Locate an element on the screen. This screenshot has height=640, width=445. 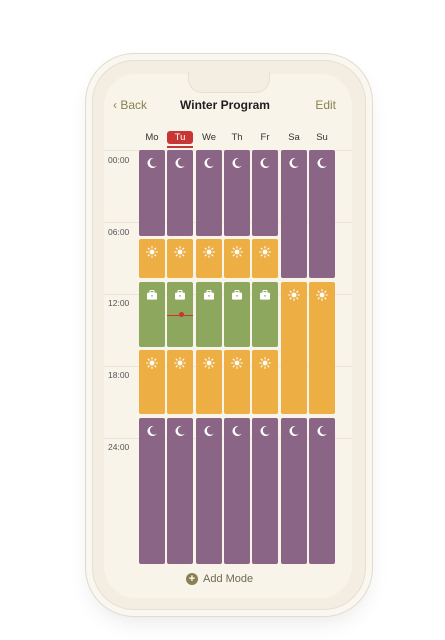
schedule-block-tu-day is located at coordinates (180, 258).